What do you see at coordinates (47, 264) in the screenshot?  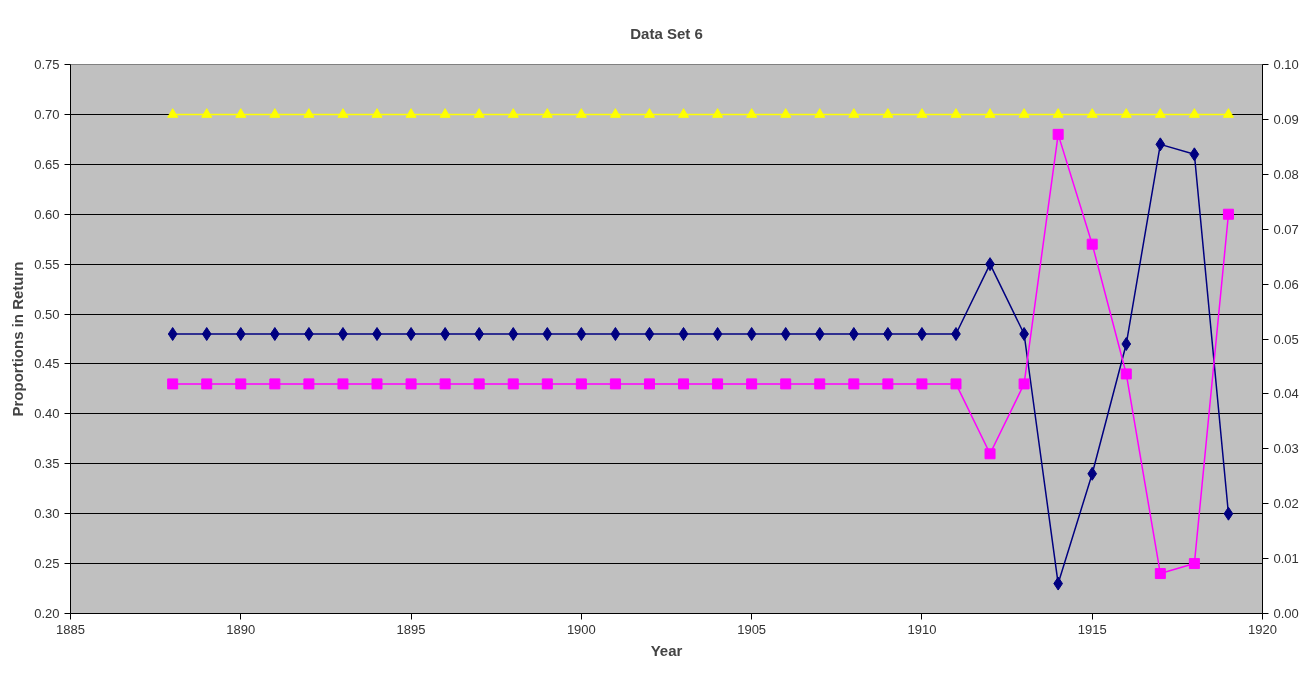 I see `y-tick-label: 0.55` at bounding box center [47, 264].